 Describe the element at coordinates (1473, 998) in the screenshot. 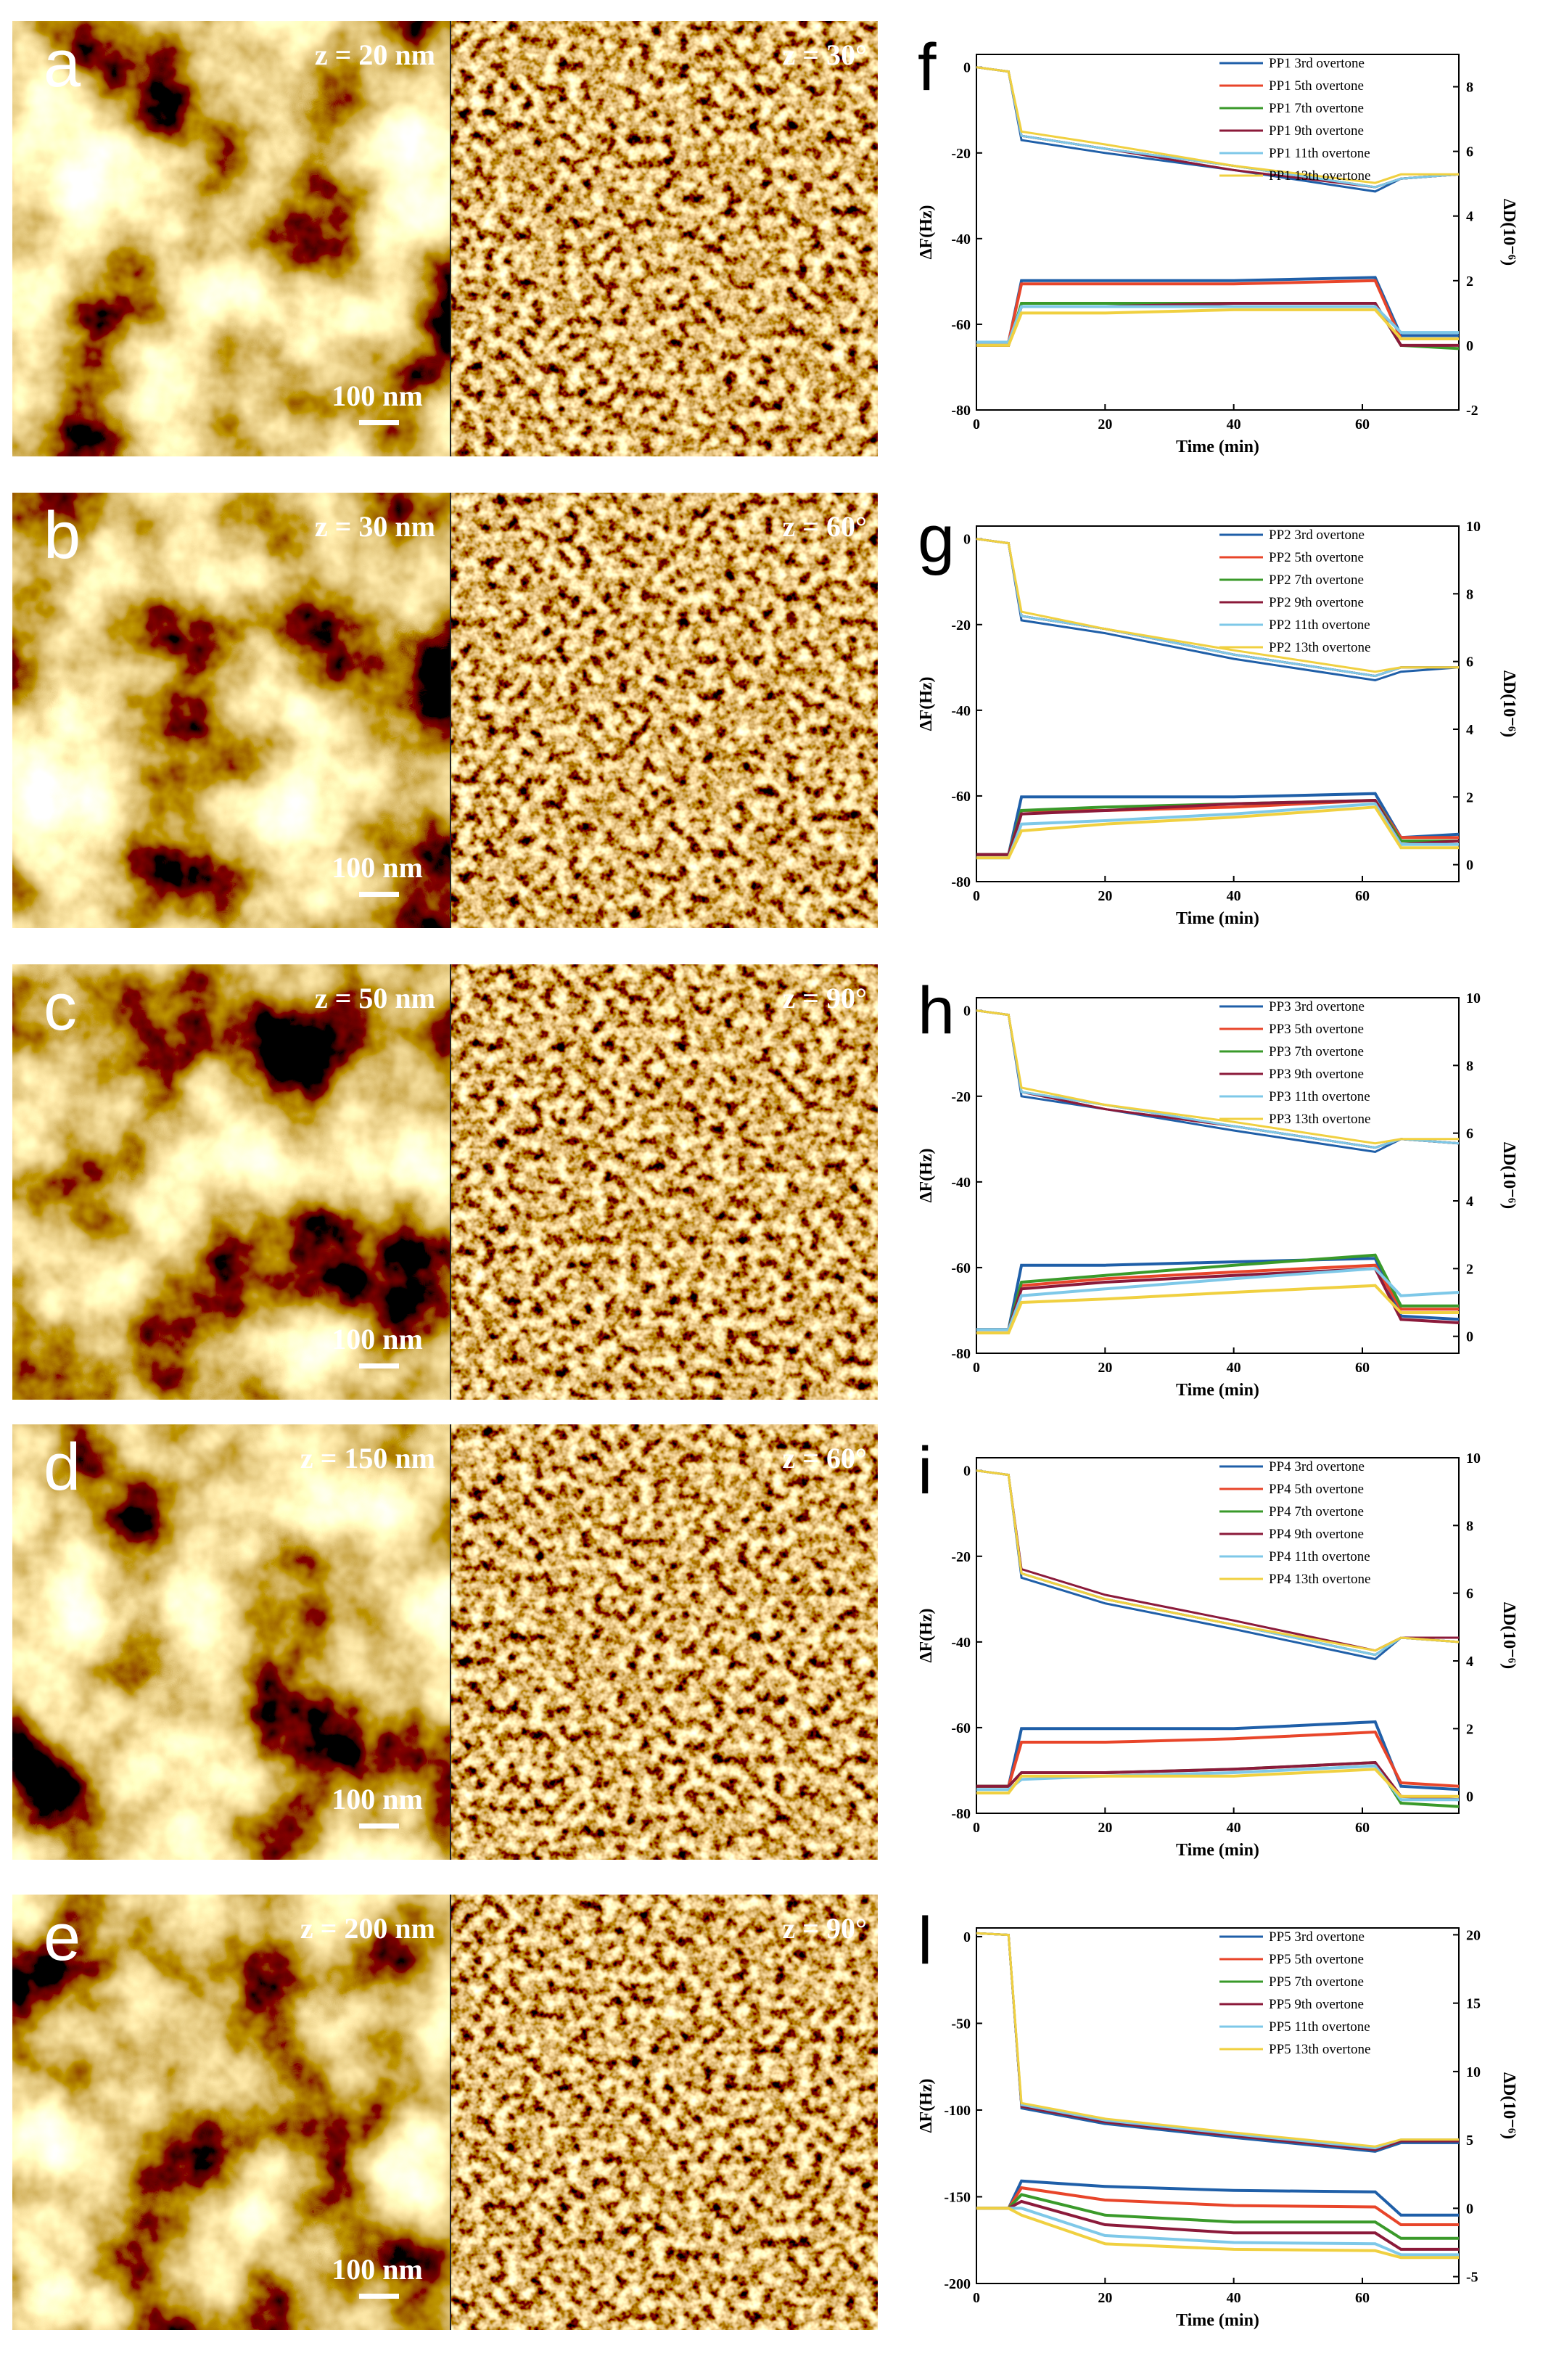

I see `y2-tick-label: 10` at that location.